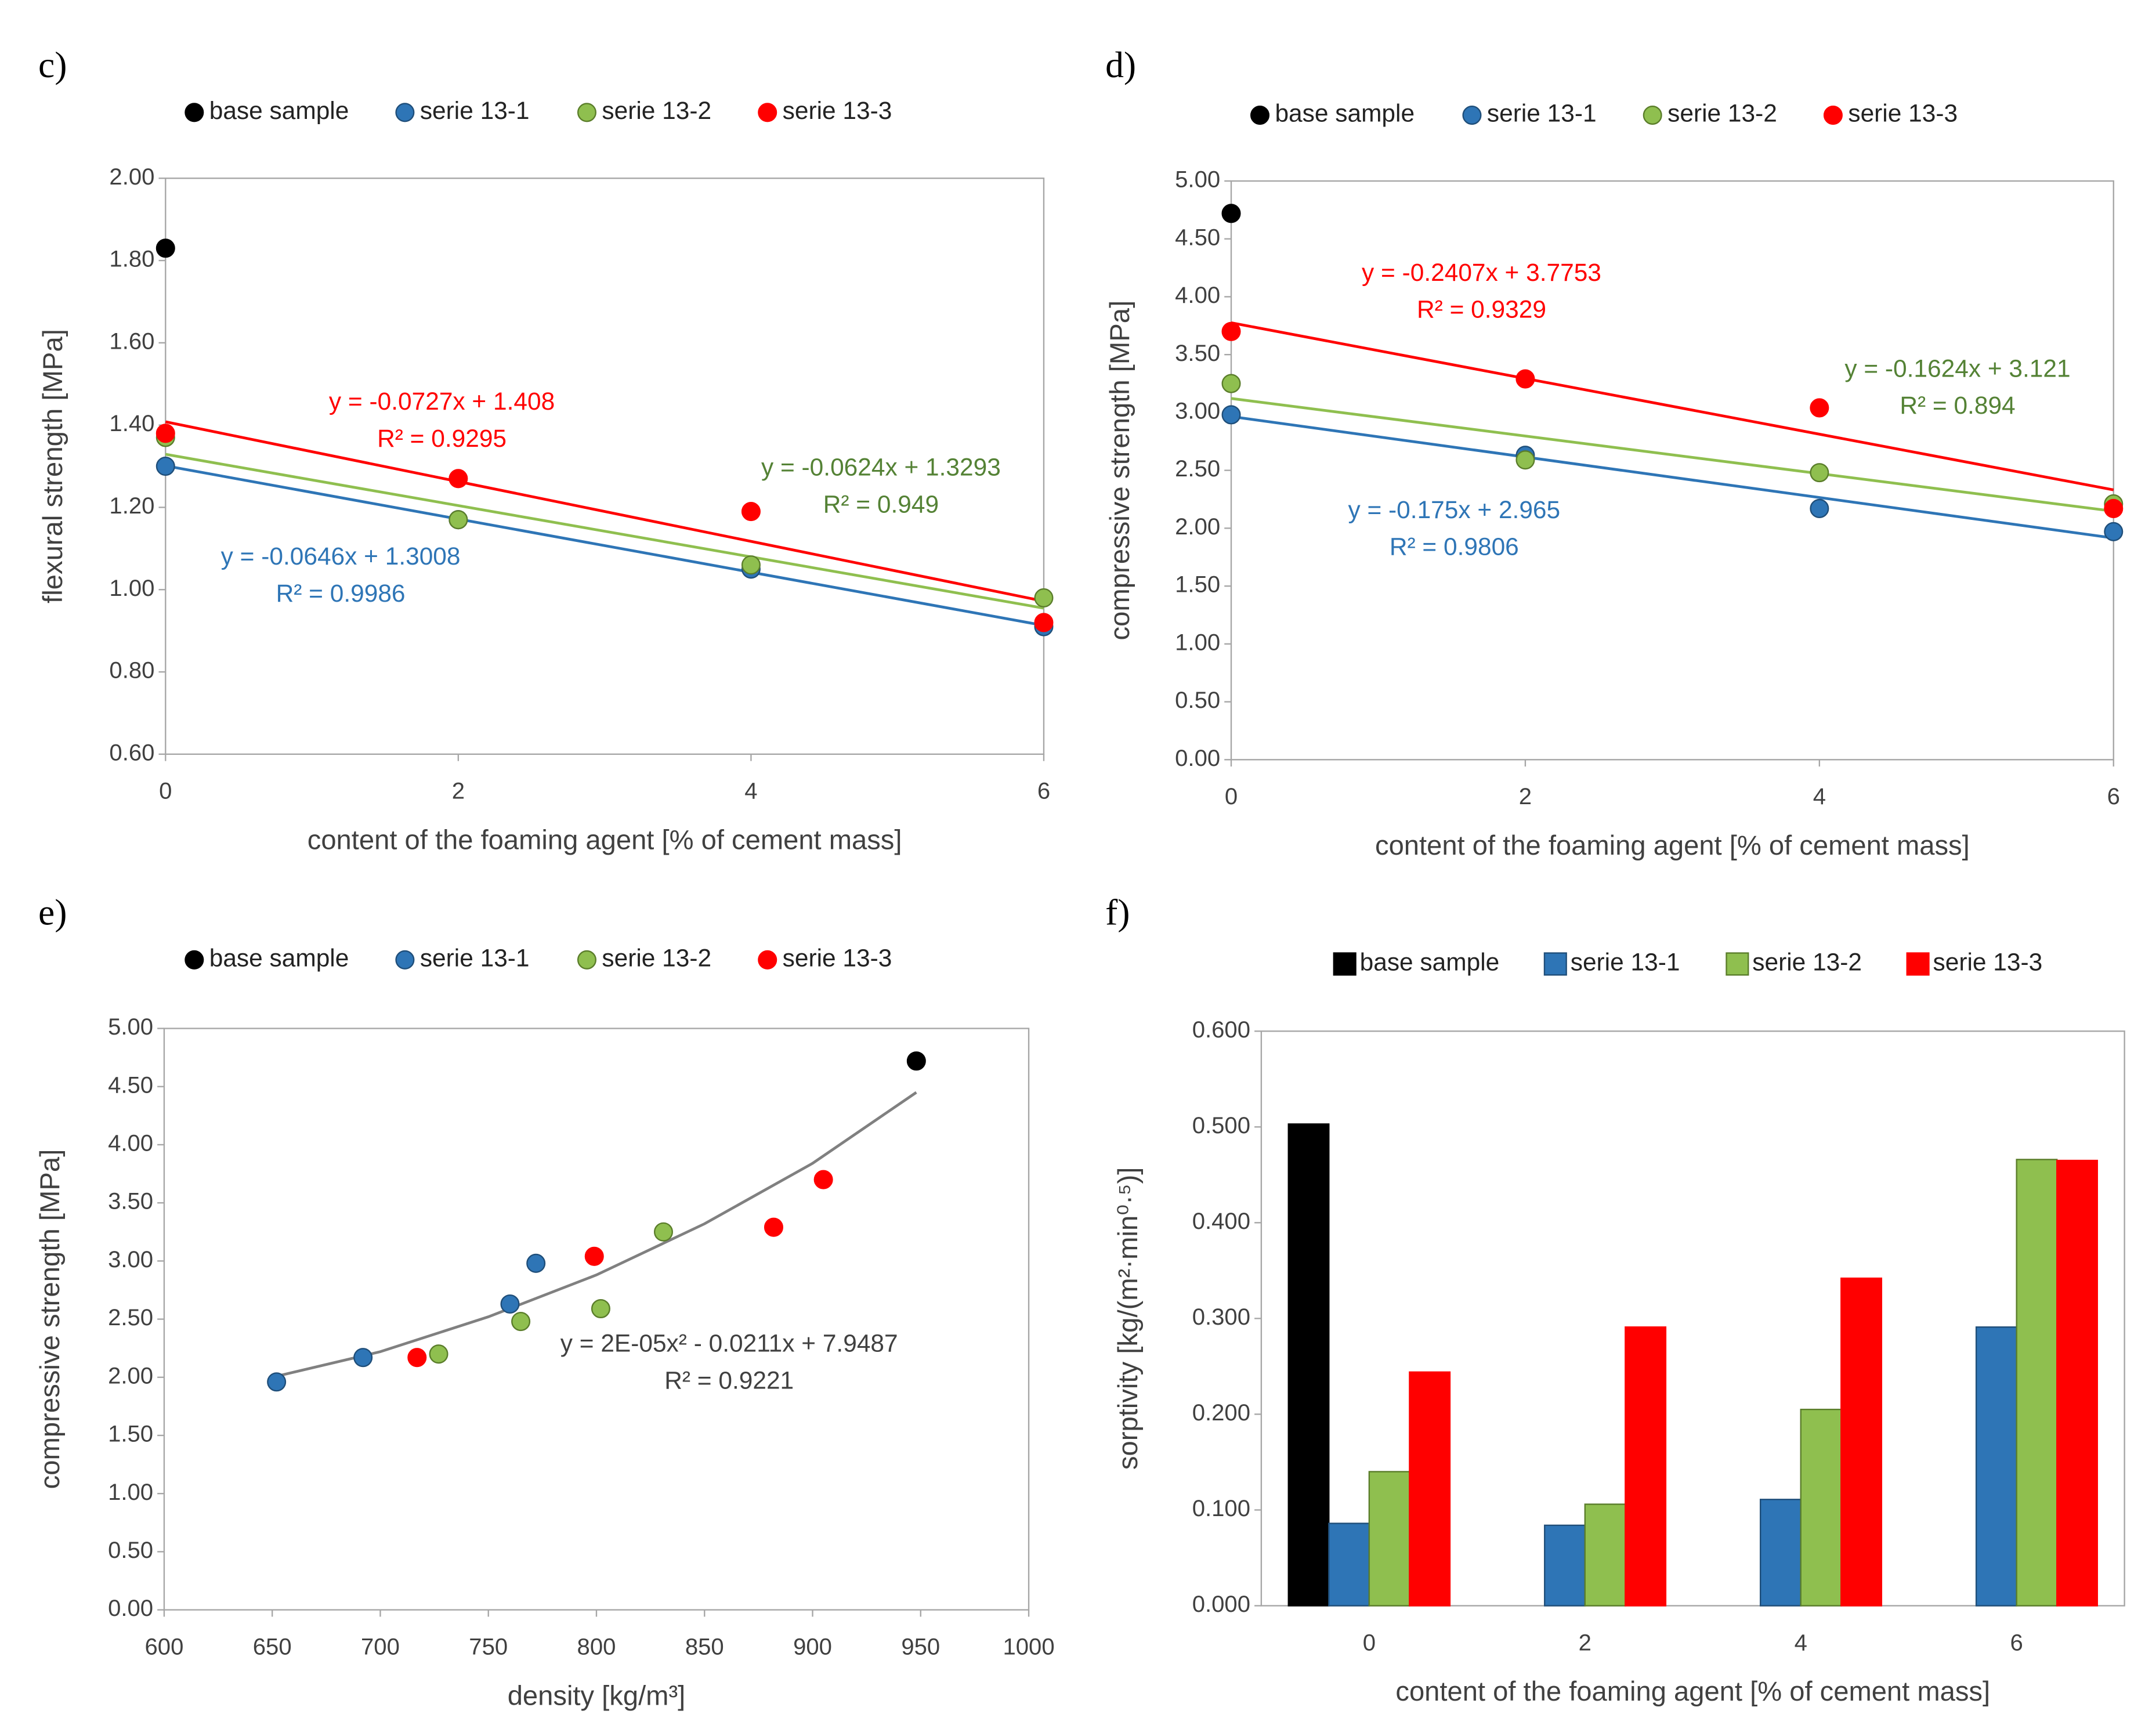 This screenshot has width=2145, height=1736. Describe the element at coordinates (729, 1380) in the screenshot. I see `trend-r2: R² = 0.9221` at that location.